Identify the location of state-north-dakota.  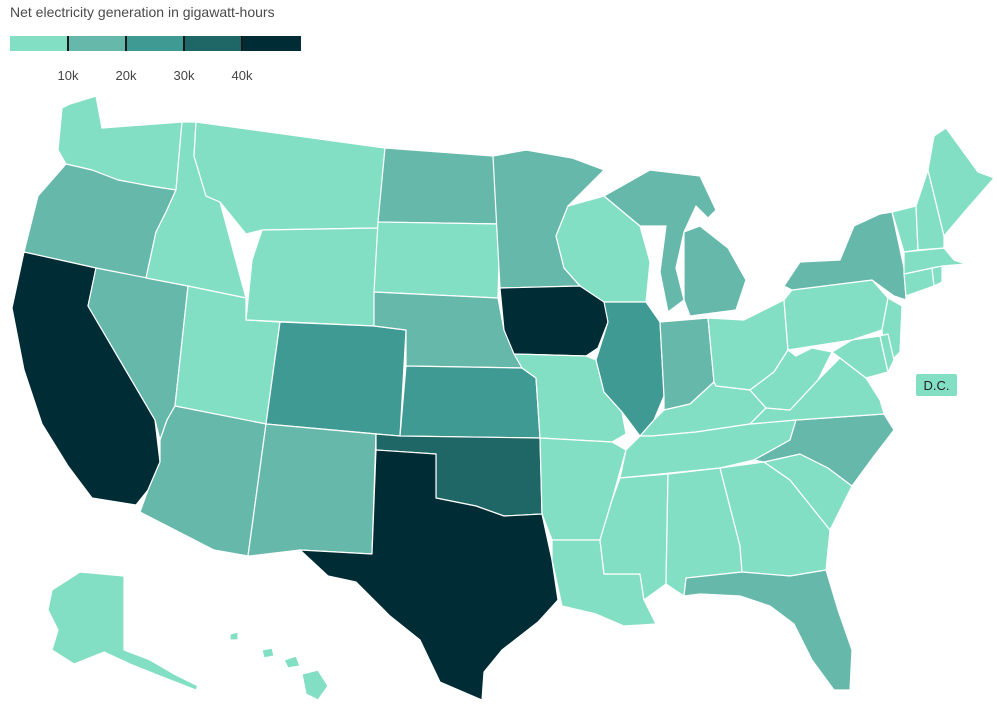
(439, 186).